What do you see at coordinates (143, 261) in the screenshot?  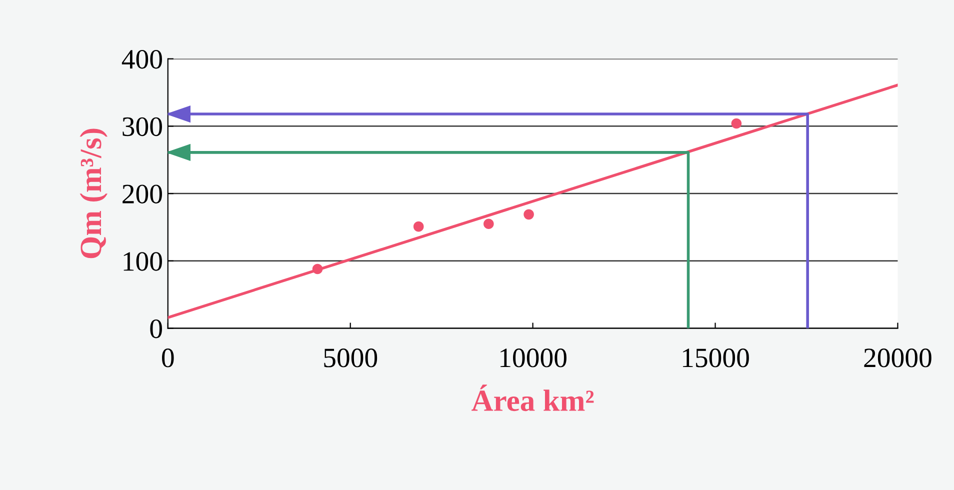 I see `y-tick-label: 100` at bounding box center [143, 261].